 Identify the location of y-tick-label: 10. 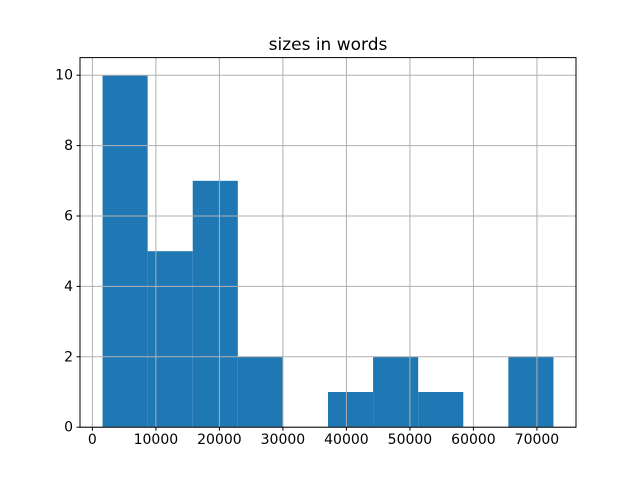
(64, 76).